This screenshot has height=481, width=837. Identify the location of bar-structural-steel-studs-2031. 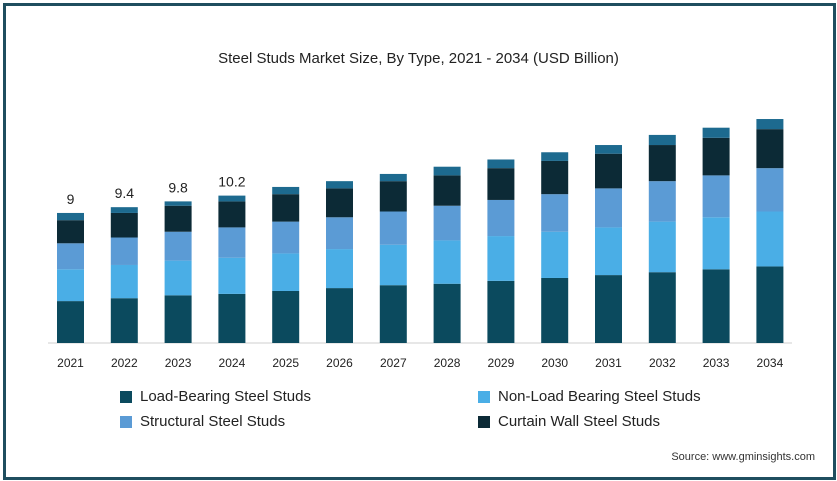
(608, 208).